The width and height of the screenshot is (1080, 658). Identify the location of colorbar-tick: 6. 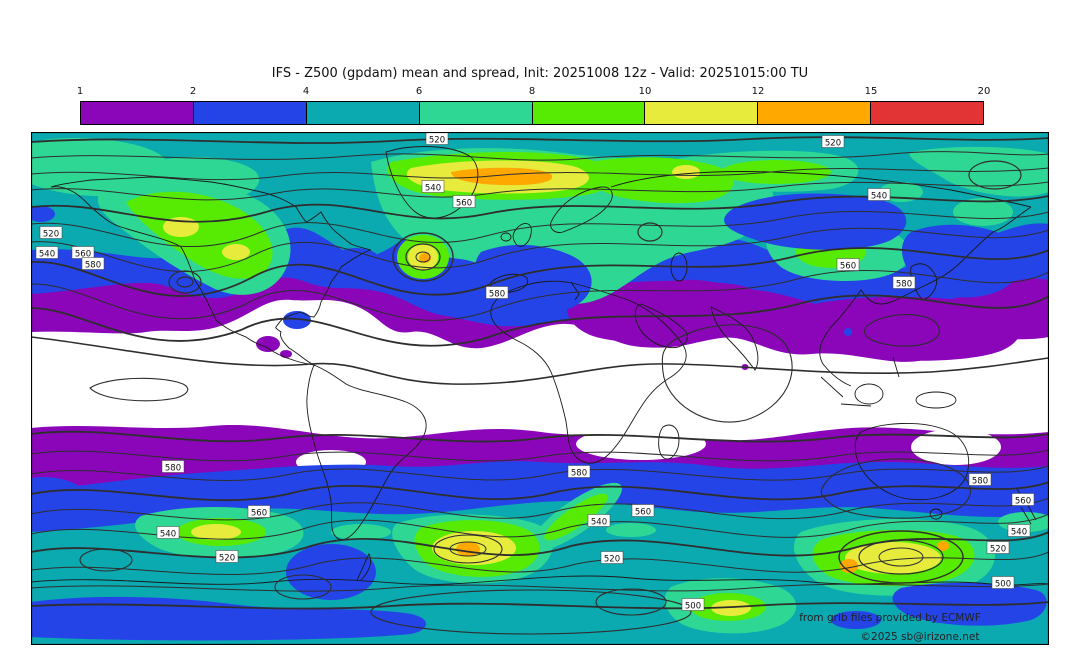
(419, 91).